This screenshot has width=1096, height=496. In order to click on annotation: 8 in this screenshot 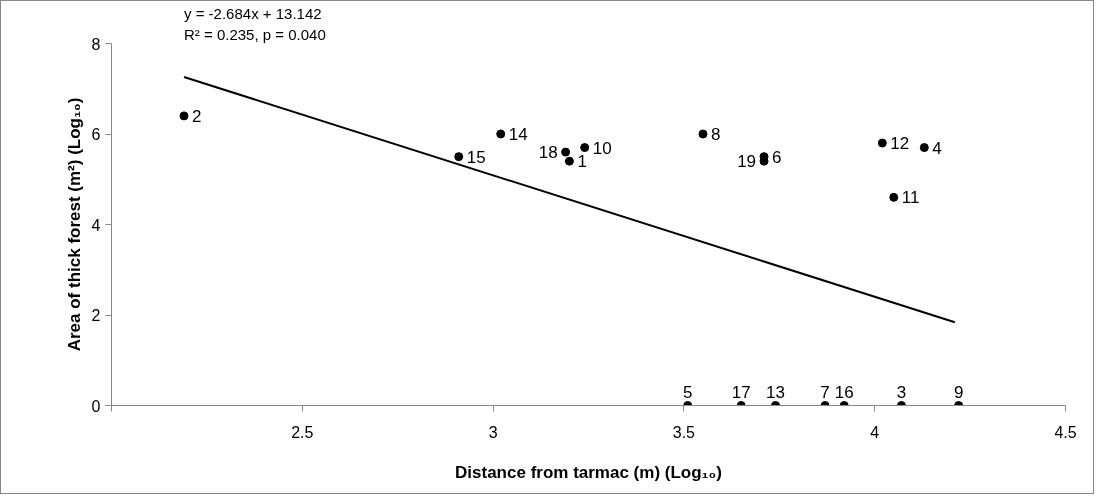, I will do `click(715, 134)`.